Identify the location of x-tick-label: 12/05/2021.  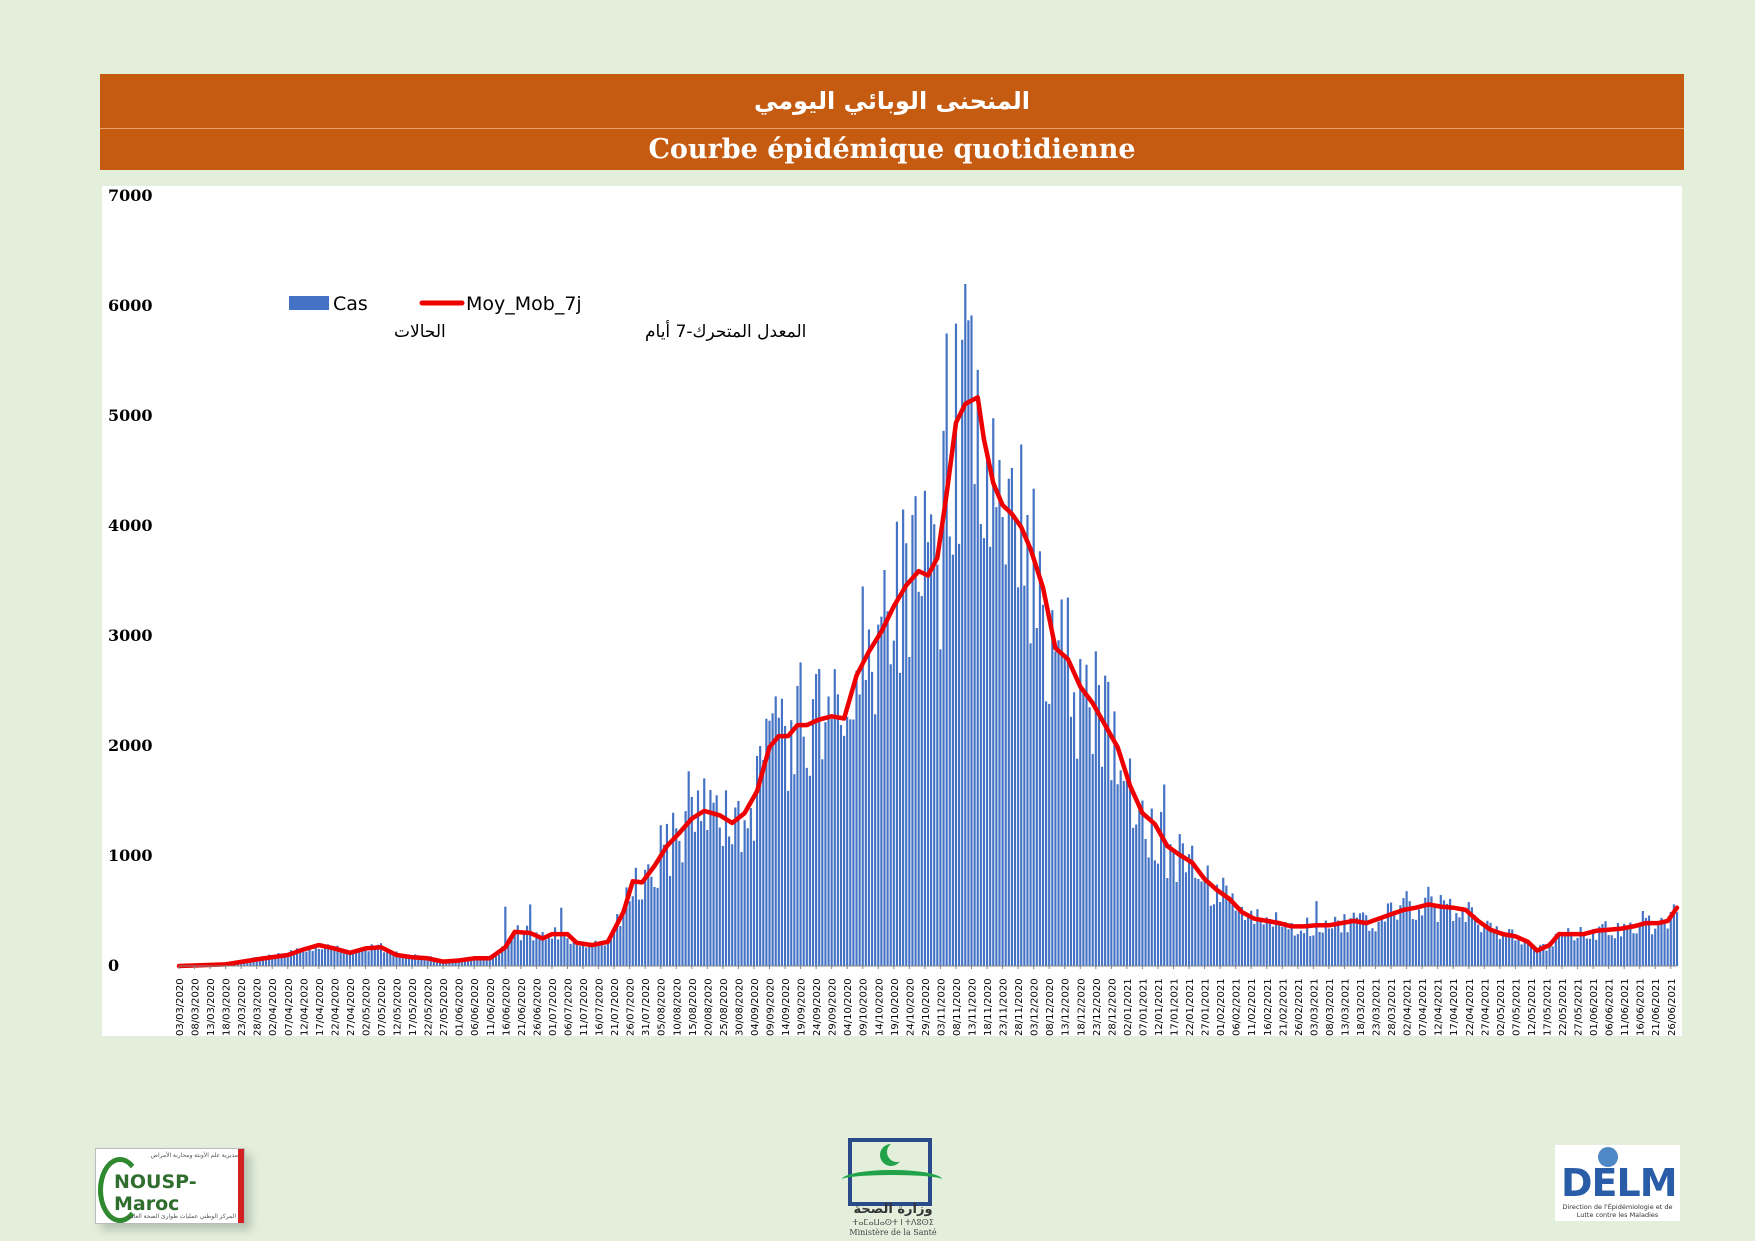
(1532, 1007).